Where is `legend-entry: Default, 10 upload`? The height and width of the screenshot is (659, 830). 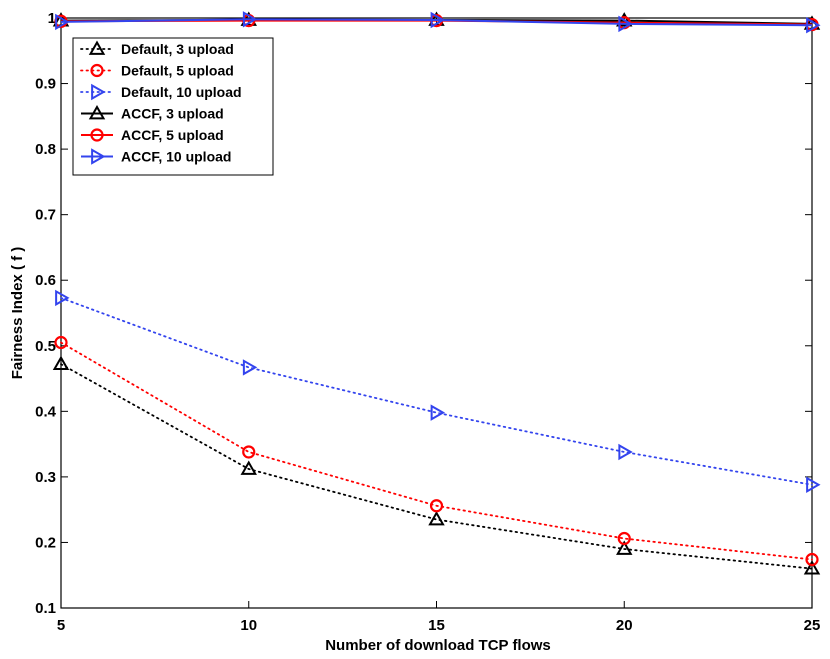
legend-entry: Default, 10 upload is located at coordinates (161, 92).